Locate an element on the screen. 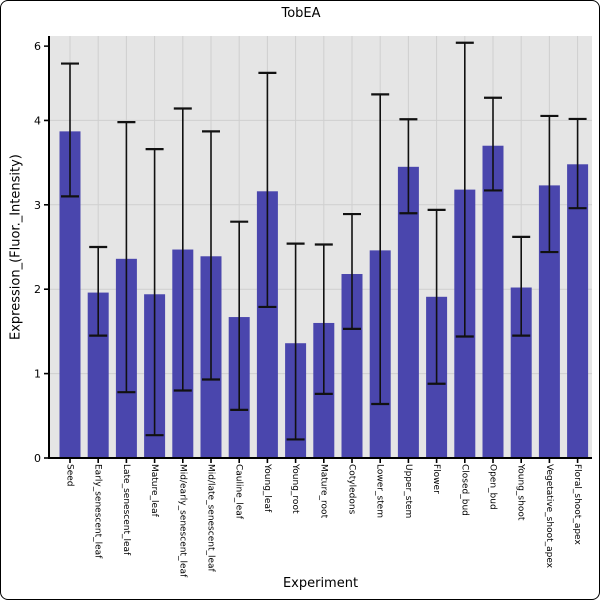 This screenshot has height=600, width=600. x-tick-label: Mature_root is located at coordinates (323, 491).